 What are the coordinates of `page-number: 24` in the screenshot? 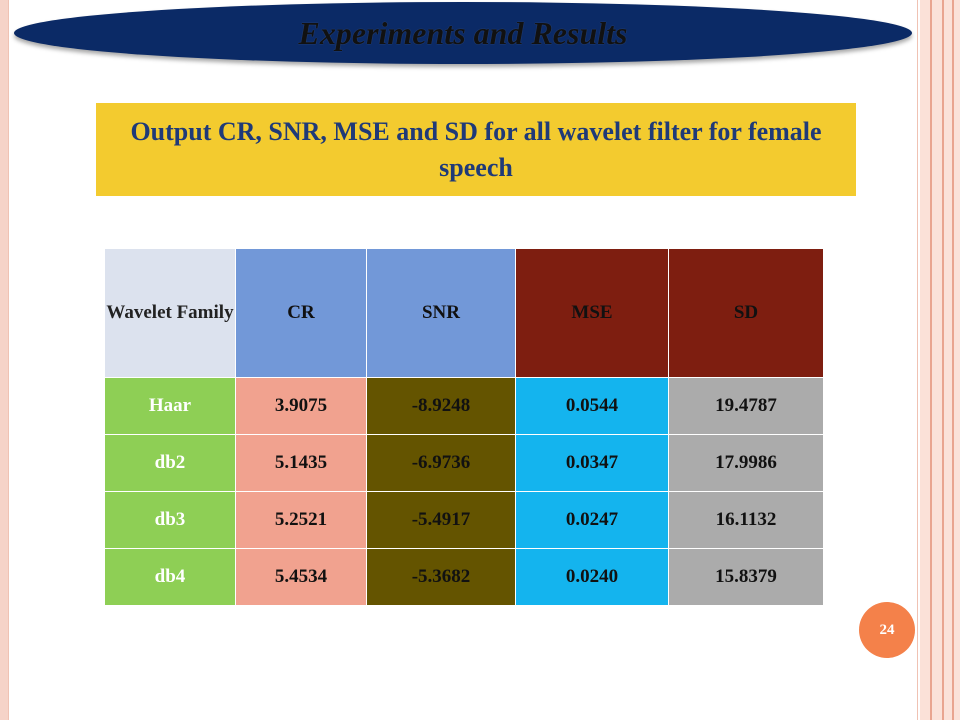 It's located at (887, 629).